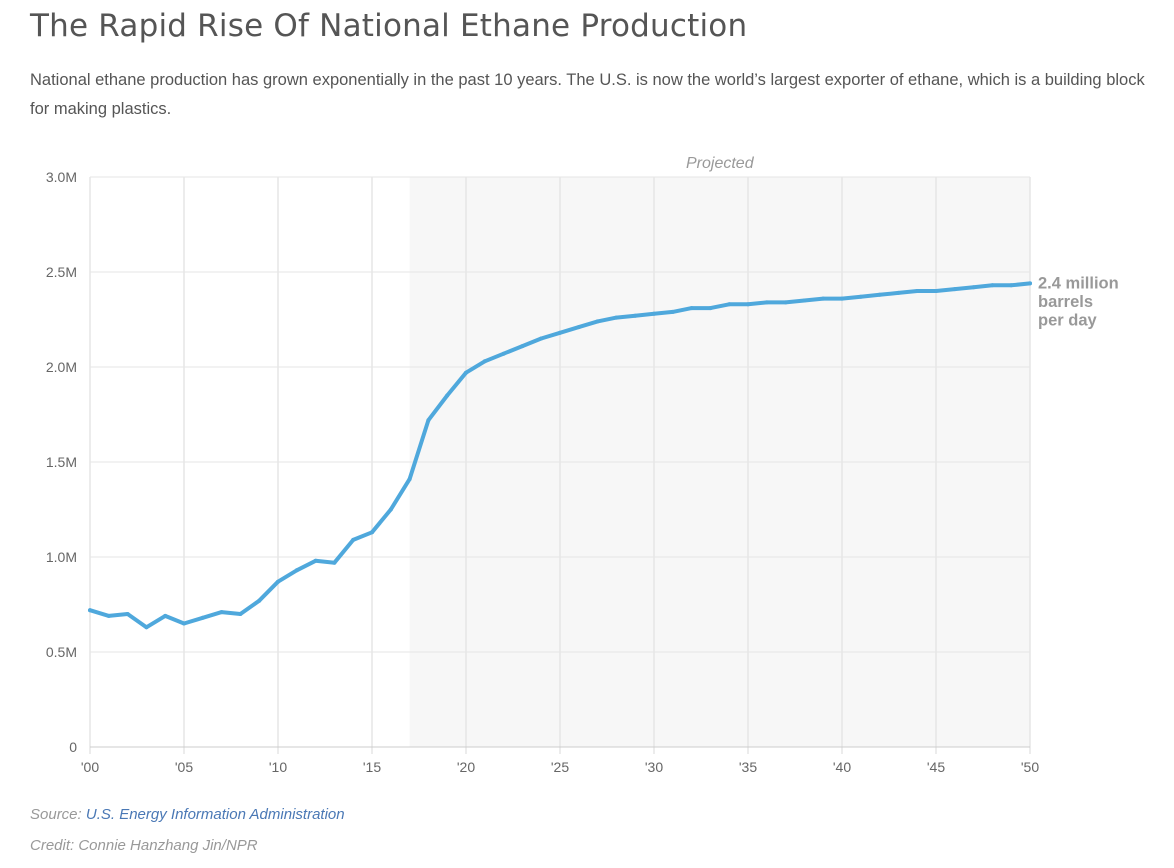 The width and height of the screenshot is (1174, 868). I want to click on x-tick-label: '30, so click(654, 767).